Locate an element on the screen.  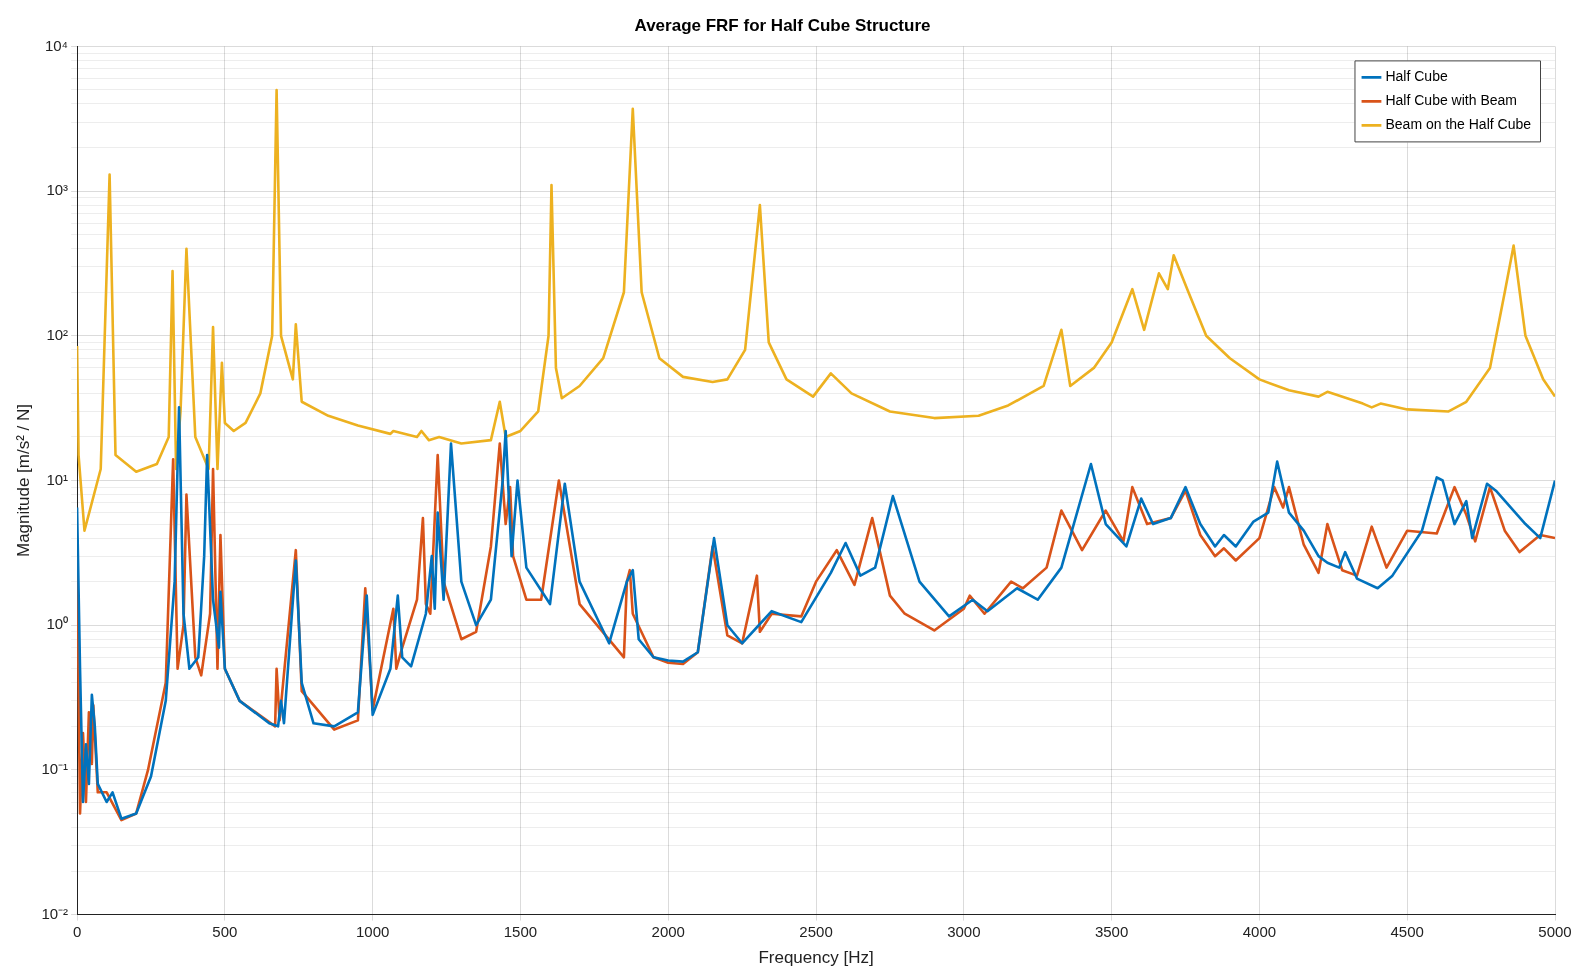
x-tick-label: 4500 is located at coordinates (1407, 931).